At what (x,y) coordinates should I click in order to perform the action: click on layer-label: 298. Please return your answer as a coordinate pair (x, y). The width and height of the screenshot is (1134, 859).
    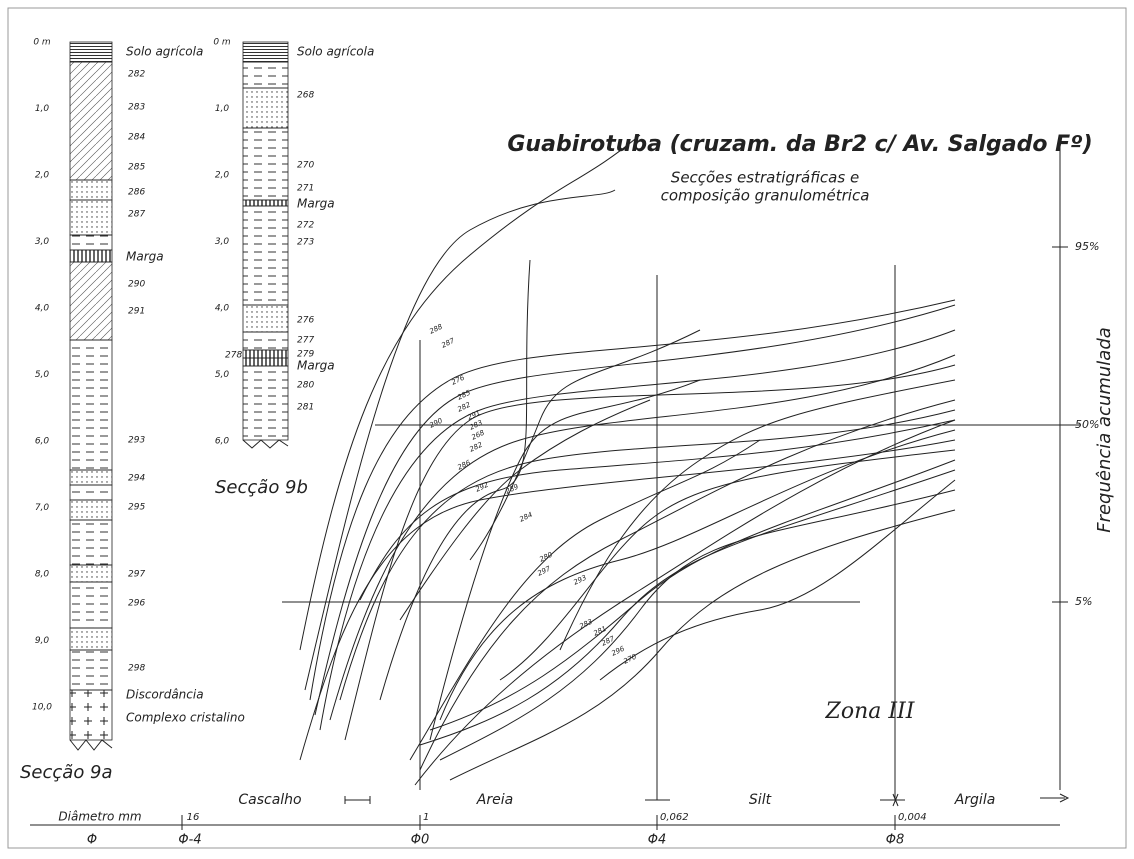
    Looking at the image, I should click on (136, 669).